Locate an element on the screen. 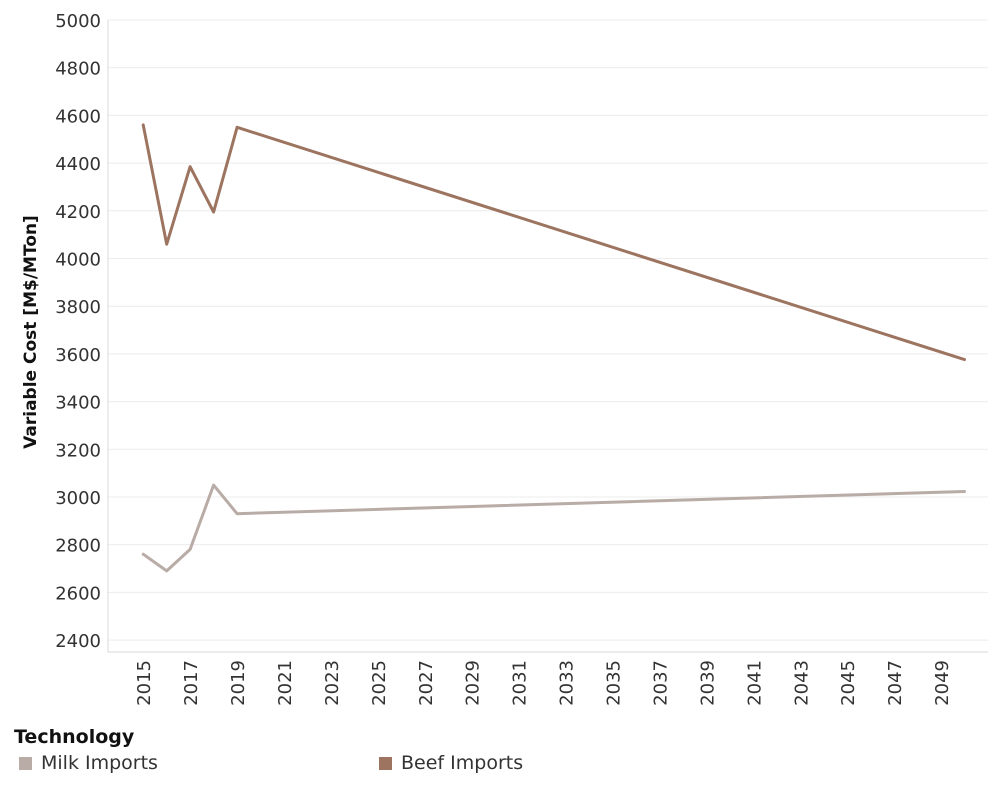 Image resolution: width=1000 pixels, height=800 pixels. legend-items: Milk Imports Beef Imports is located at coordinates (504, 767).